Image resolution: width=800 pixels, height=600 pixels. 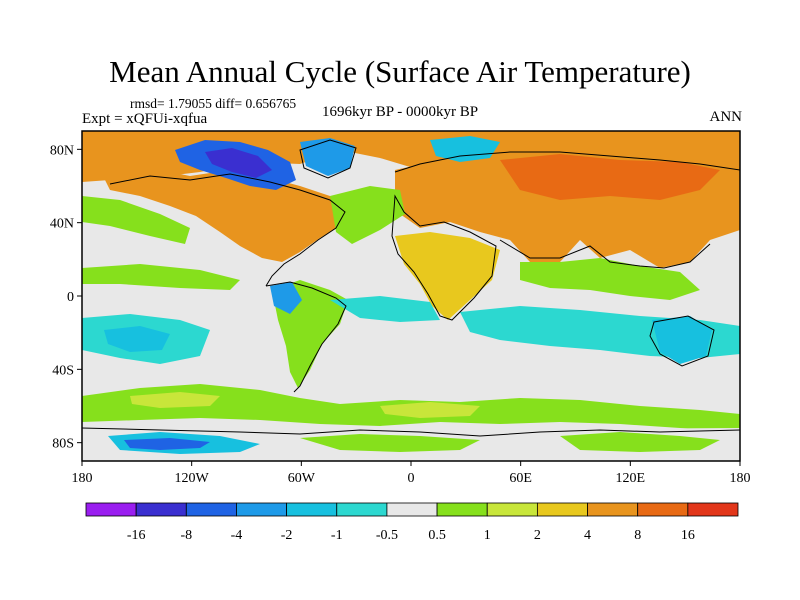 I want to click on antarctic-green, so click(x=390, y=443).